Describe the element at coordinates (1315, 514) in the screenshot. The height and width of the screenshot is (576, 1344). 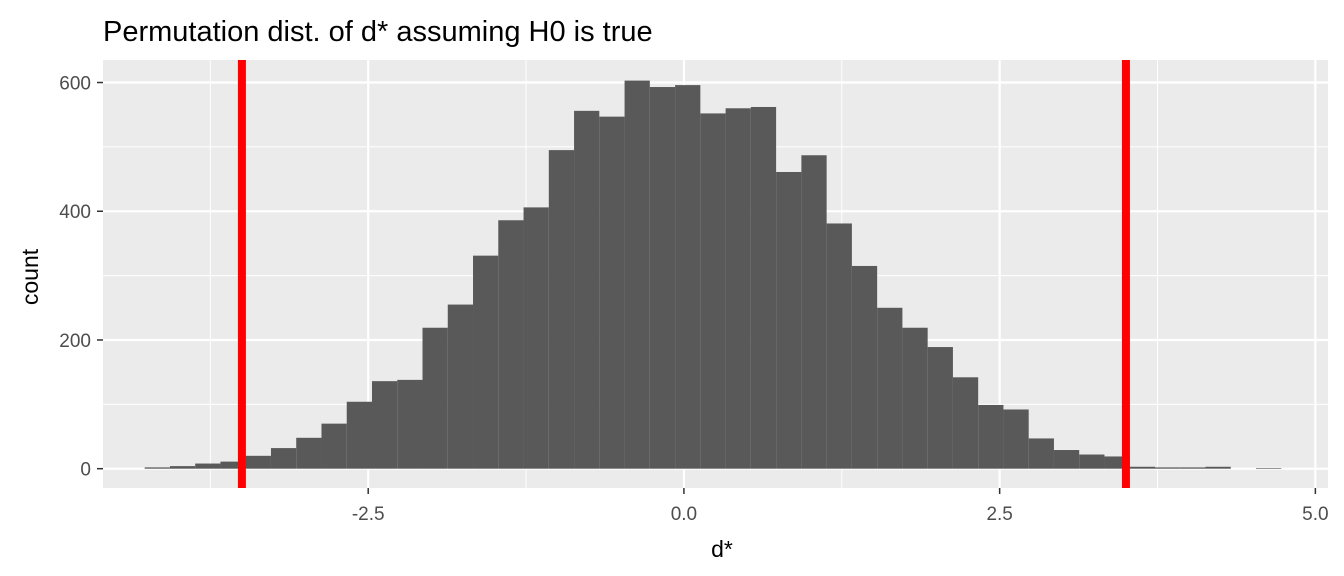
I see `x-tick-label: 5.0` at that location.